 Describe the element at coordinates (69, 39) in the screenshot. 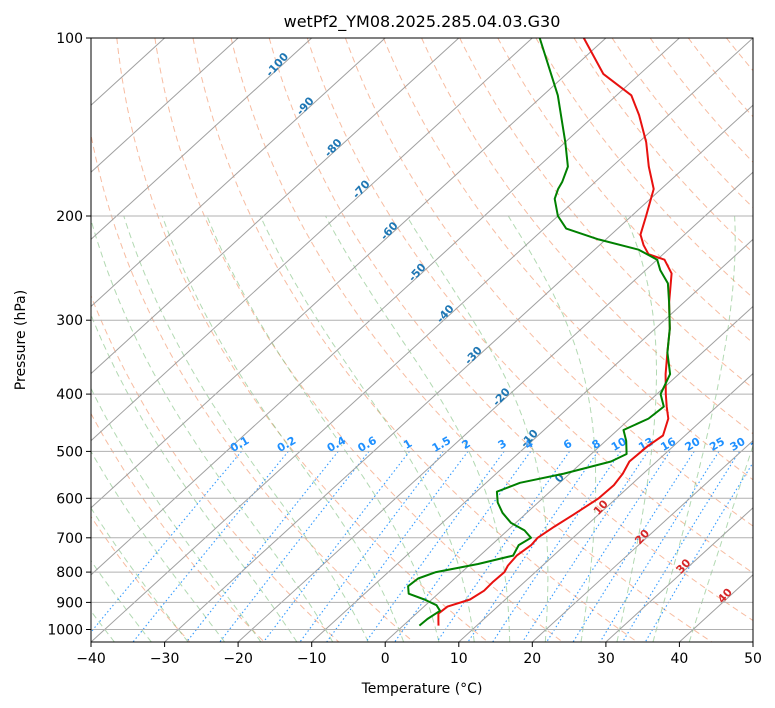

I see `y-tick-label: 100` at that location.